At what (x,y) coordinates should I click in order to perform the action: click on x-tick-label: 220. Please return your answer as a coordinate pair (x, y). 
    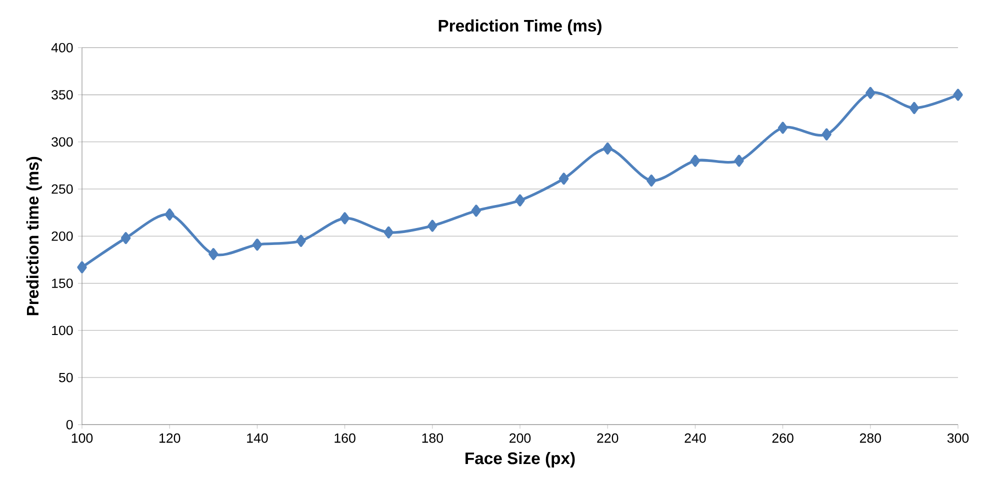
    Looking at the image, I should click on (607, 438).